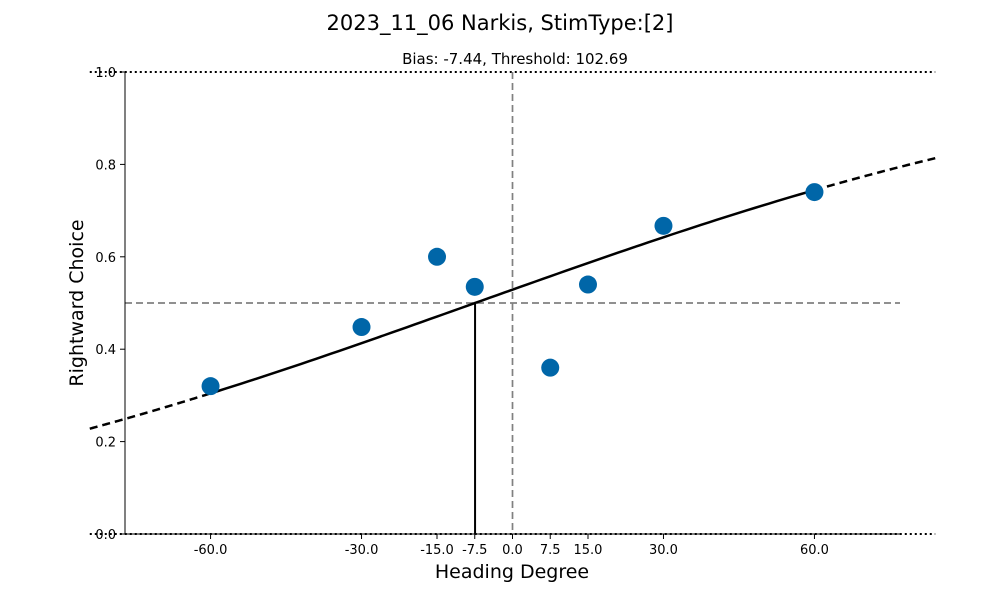 The image size is (1000, 600). I want to click on chart-title: Bias: -7.44, Threshold: 102.69, so click(515, 59).